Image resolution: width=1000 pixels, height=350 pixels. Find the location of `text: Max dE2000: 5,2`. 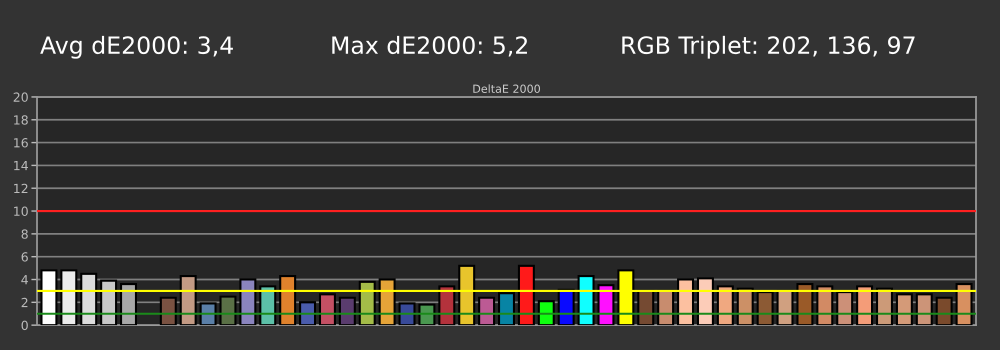

text: Max dE2000: 5,2 is located at coordinates (429, 46).